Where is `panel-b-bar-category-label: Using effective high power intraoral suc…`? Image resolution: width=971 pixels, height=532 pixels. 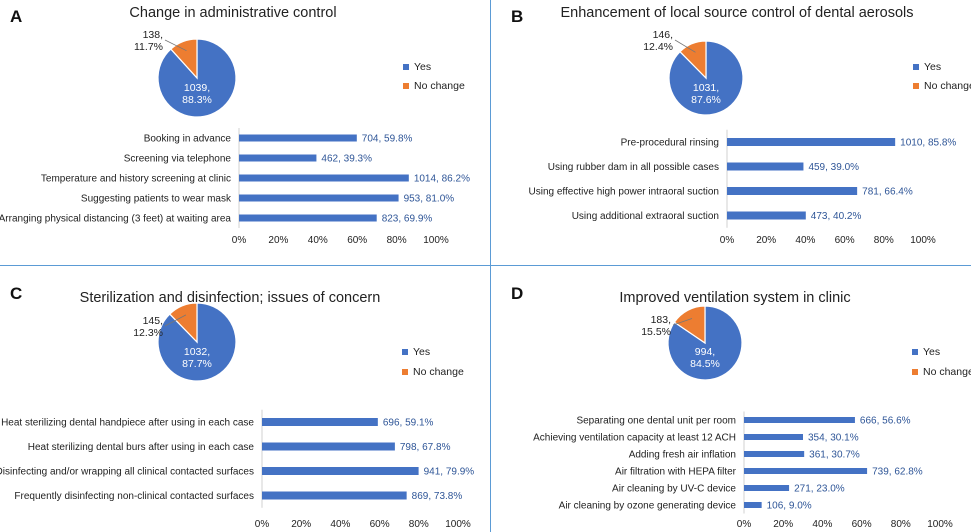 panel-b-bar-category-label: Using effective high power intraoral suc… is located at coordinates (624, 192).